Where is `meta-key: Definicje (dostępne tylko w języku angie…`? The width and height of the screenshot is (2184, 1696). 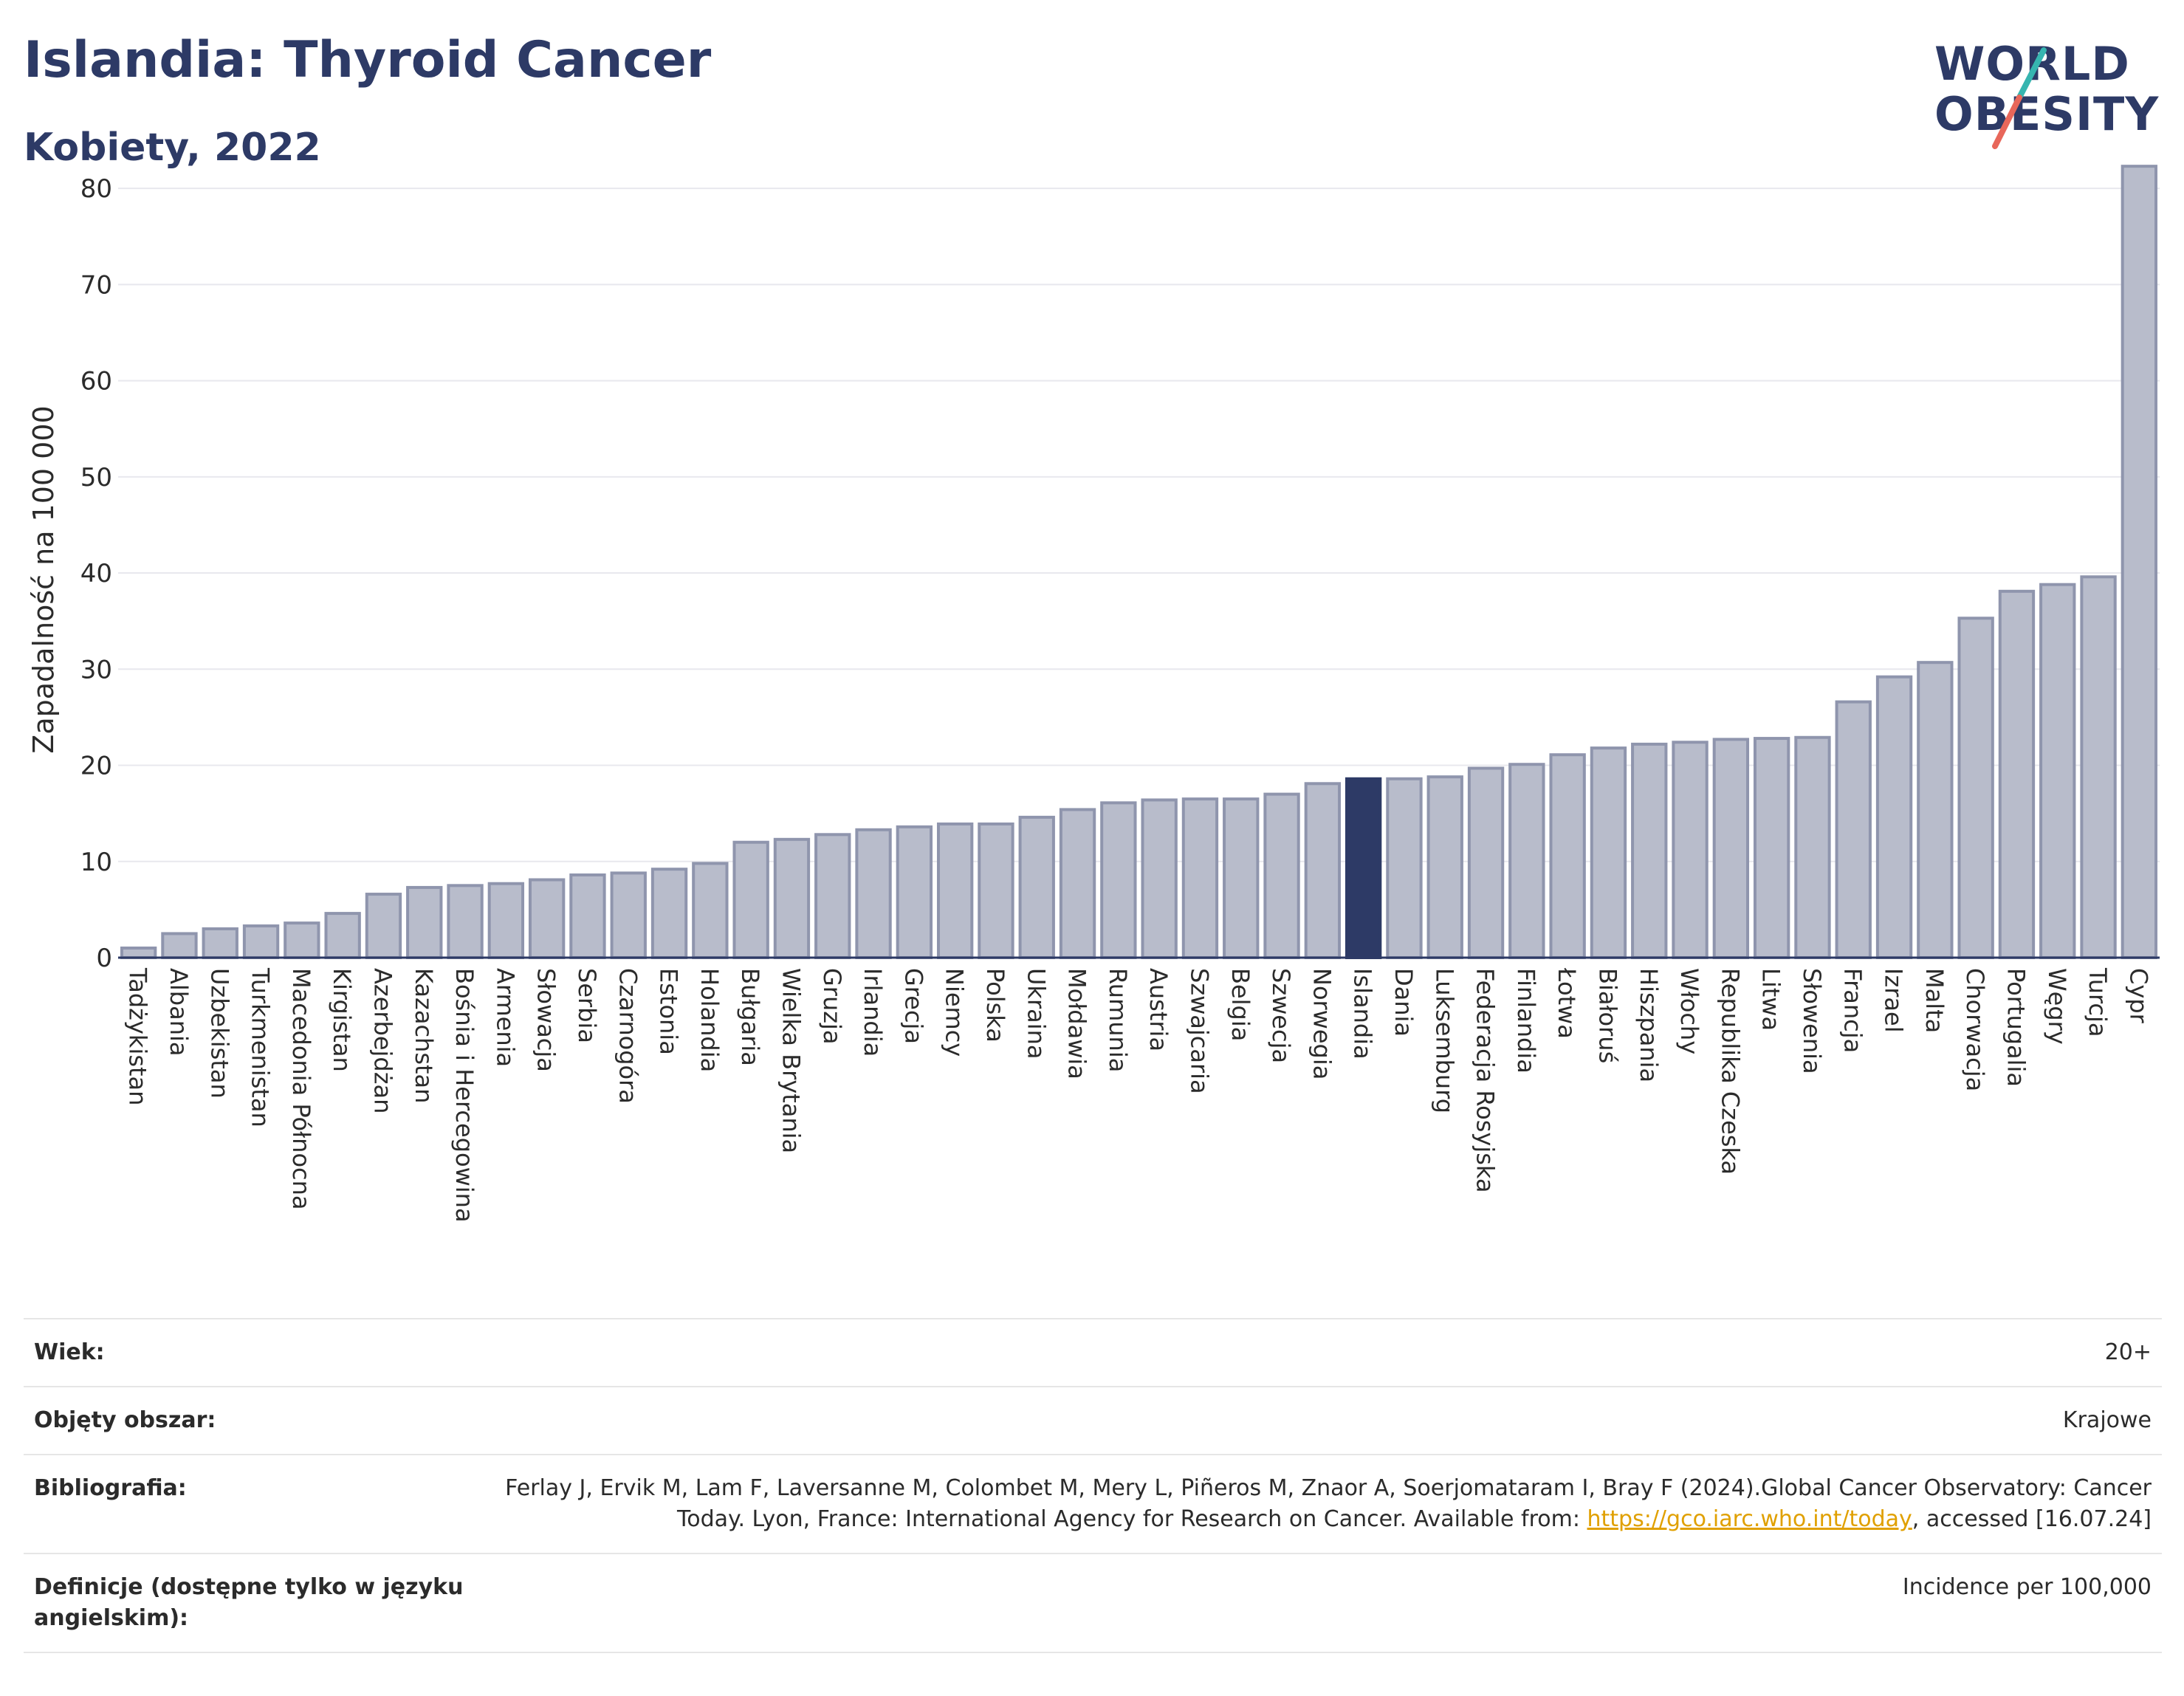
meta-key: Definicje (dostępne tylko w języku angie… is located at coordinates (249, 1602).